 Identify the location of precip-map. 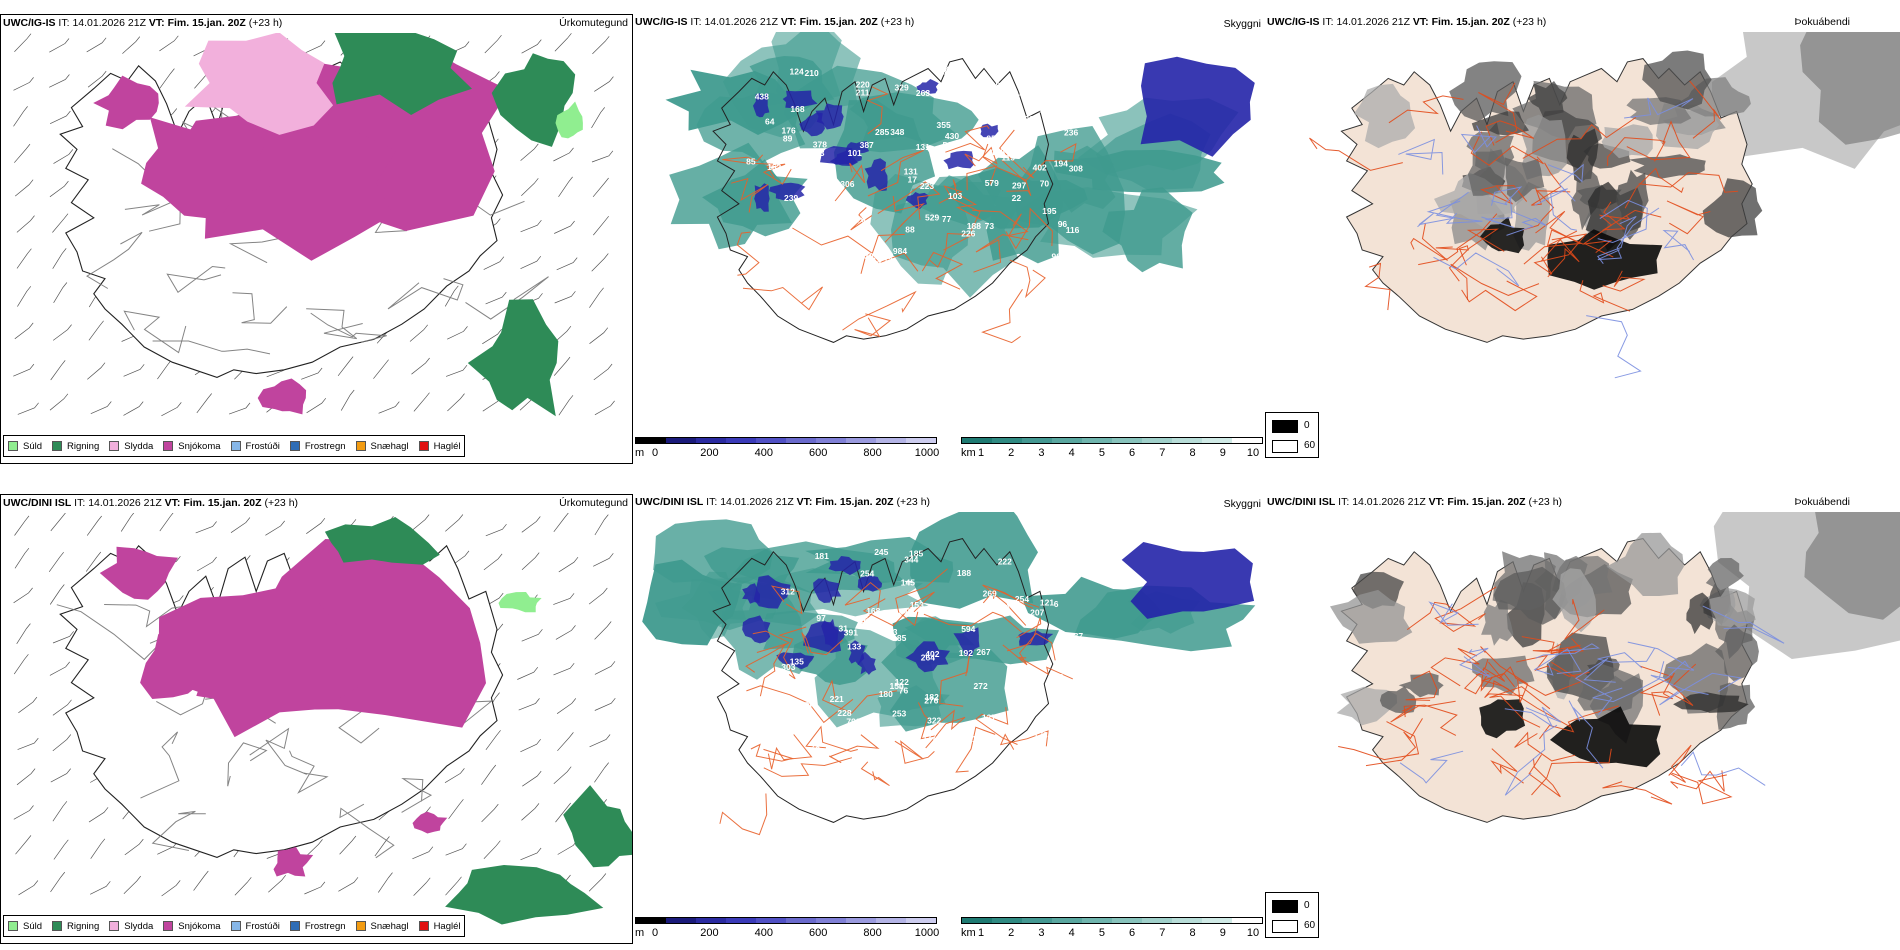
(322, 719).